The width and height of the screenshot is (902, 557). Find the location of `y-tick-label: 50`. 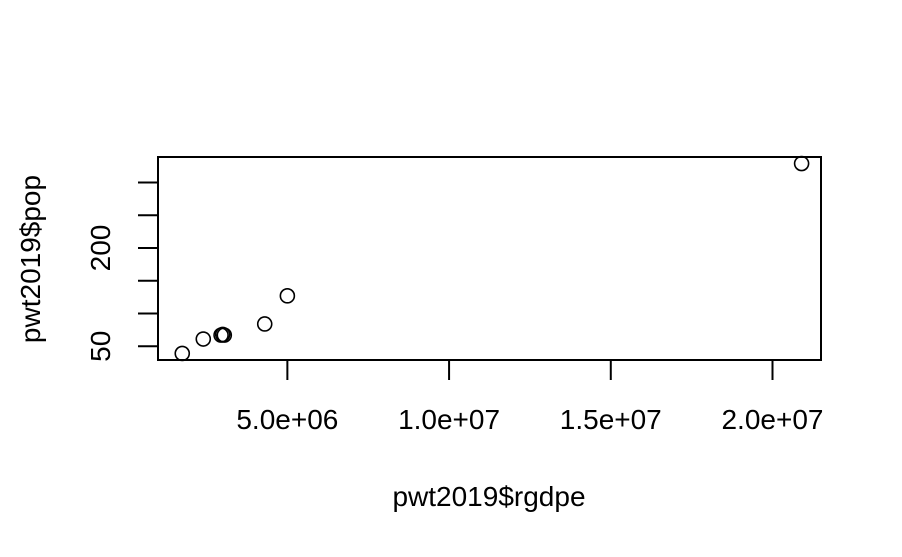

y-tick-label: 50 is located at coordinates (100, 346).